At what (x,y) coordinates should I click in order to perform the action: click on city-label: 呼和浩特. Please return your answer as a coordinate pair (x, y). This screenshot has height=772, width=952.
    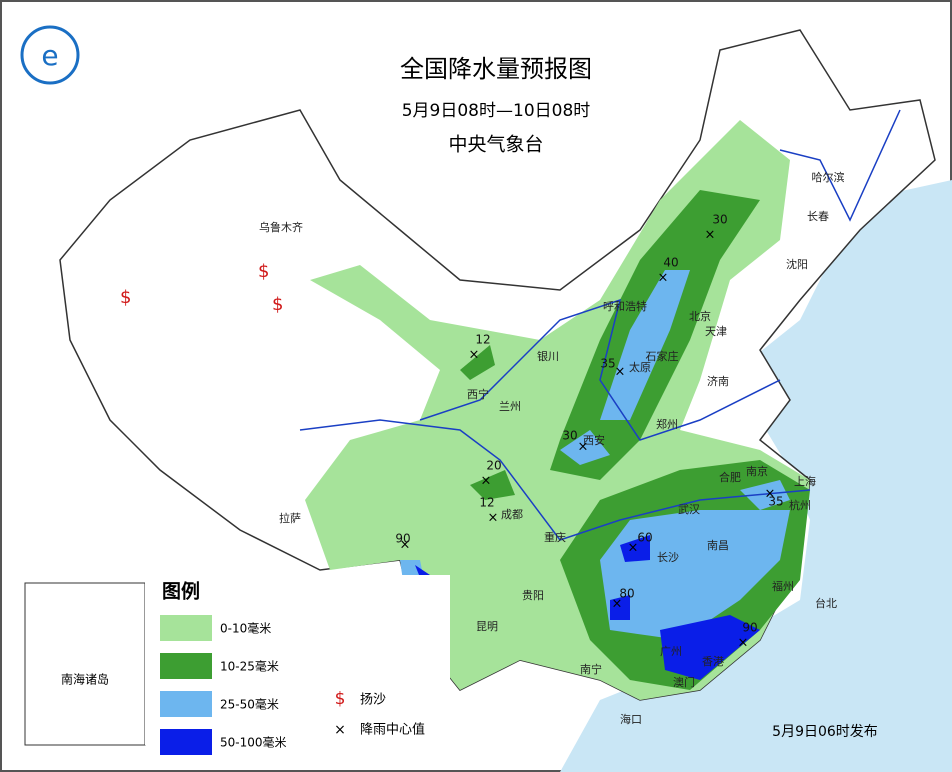
    Looking at the image, I should click on (625, 306).